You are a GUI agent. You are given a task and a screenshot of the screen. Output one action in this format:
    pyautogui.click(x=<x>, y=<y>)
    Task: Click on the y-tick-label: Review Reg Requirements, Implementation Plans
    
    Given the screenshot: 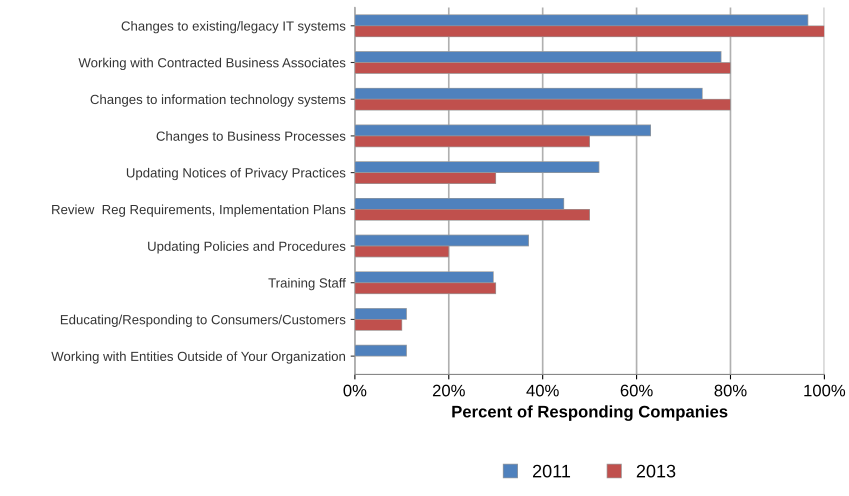 What is the action you would take?
    pyautogui.click(x=199, y=210)
    